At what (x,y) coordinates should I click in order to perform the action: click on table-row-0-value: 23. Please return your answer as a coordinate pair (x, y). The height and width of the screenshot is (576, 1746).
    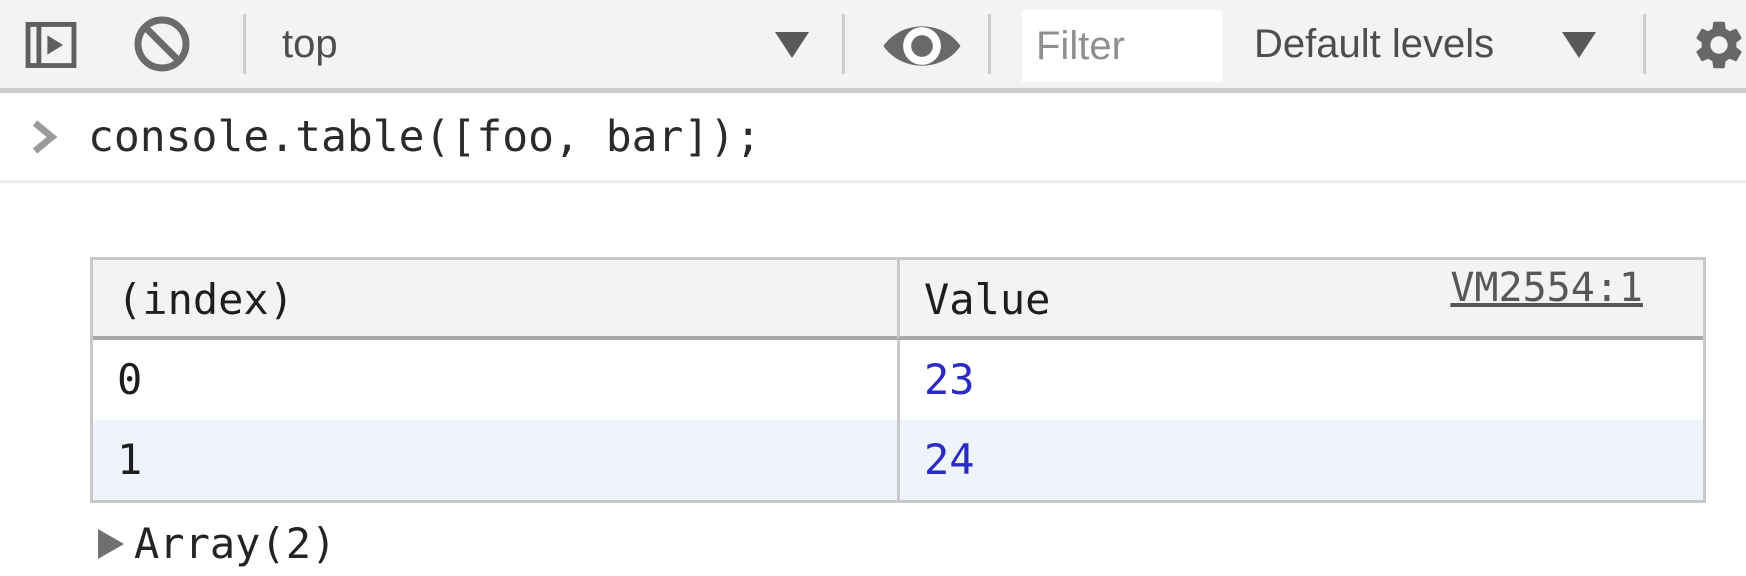
    Looking at the image, I should click on (1300, 380).